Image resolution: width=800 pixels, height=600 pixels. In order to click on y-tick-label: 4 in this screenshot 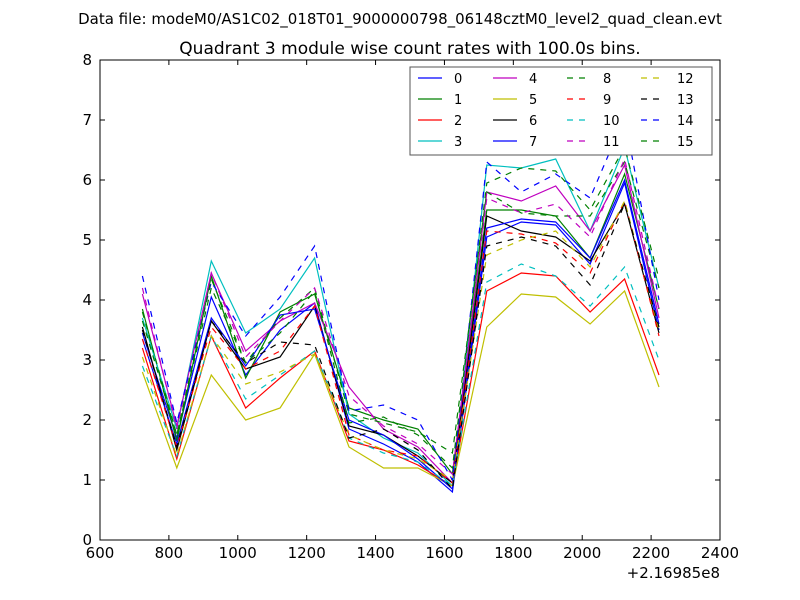, I will do `click(87, 300)`.